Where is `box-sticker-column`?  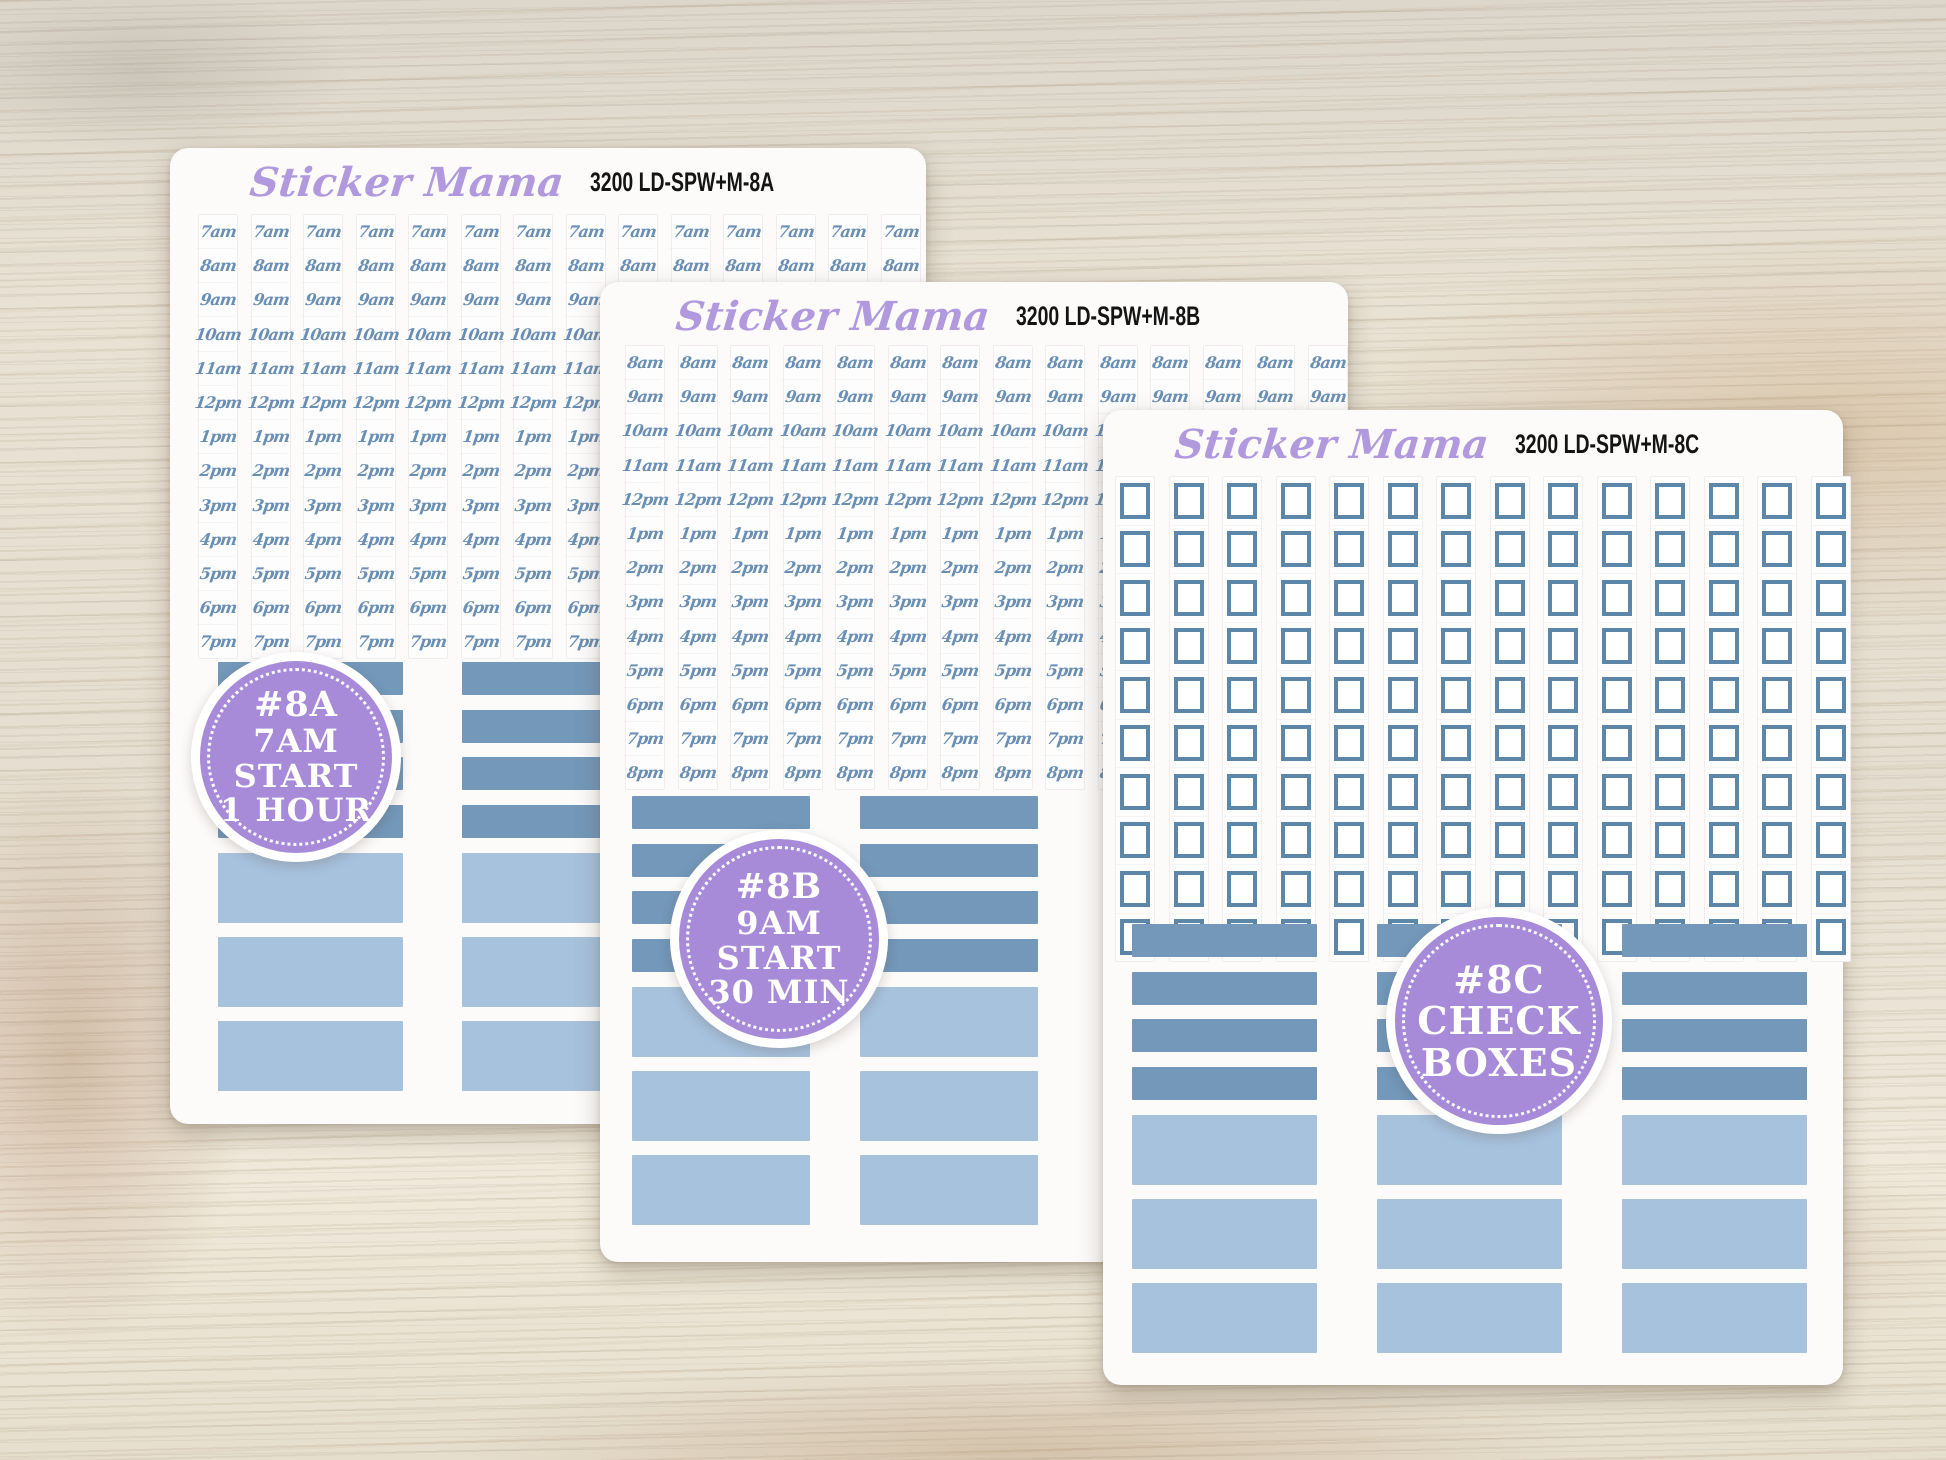 box-sticker-column is located at coordinates (1224, 1145).